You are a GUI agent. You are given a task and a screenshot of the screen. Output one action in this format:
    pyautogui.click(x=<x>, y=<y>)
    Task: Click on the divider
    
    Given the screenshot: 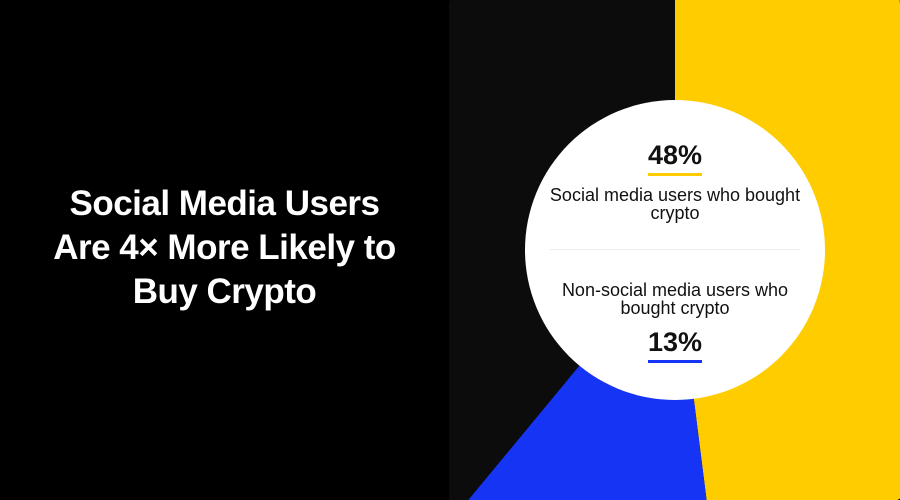 What is the action you would take?
    pyautogui.click(x=675, y=249)
    